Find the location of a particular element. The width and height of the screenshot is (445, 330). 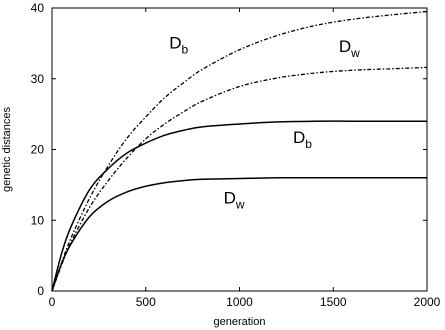

curve-label-3: Db is located at coordinates (302, 139).